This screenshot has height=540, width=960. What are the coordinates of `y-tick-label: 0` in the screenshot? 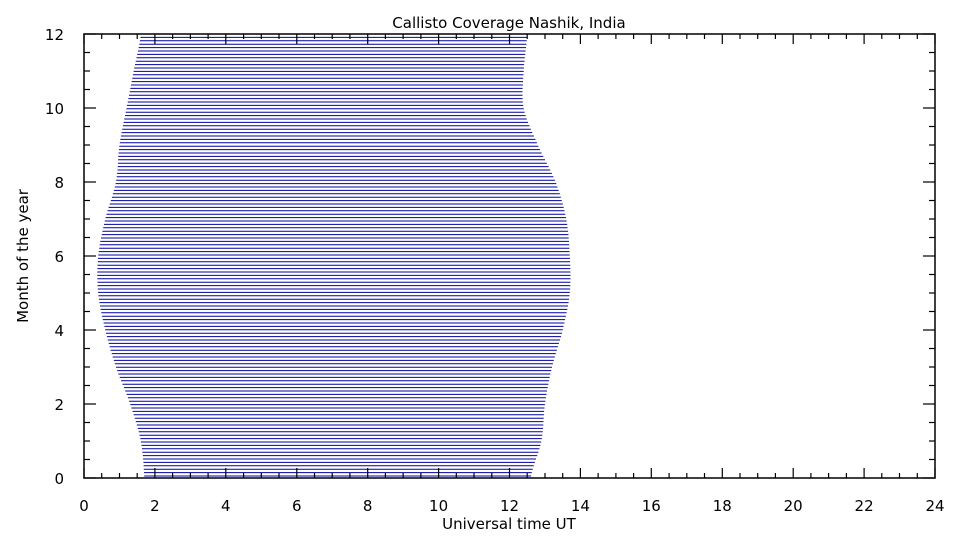 It's located at (59, 479).